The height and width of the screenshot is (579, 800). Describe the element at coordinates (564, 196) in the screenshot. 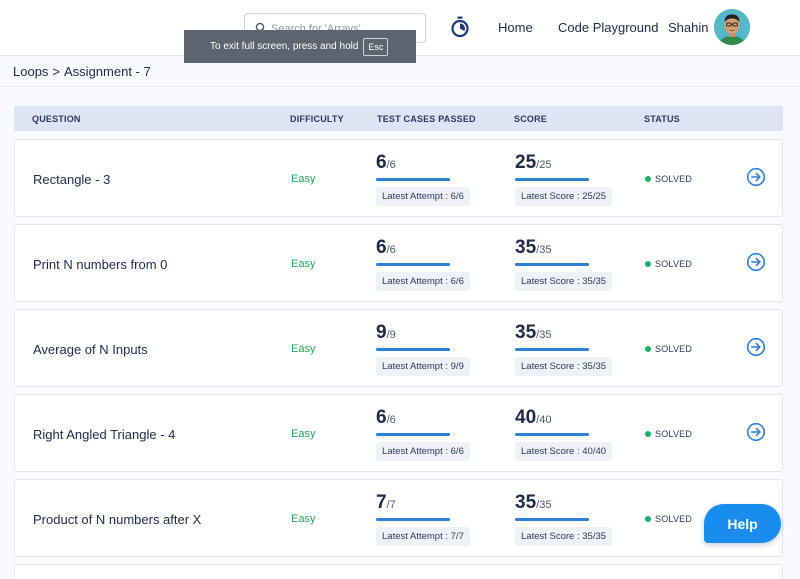

I see `latest-score-chip: Latest Score : 25/25` at that location.